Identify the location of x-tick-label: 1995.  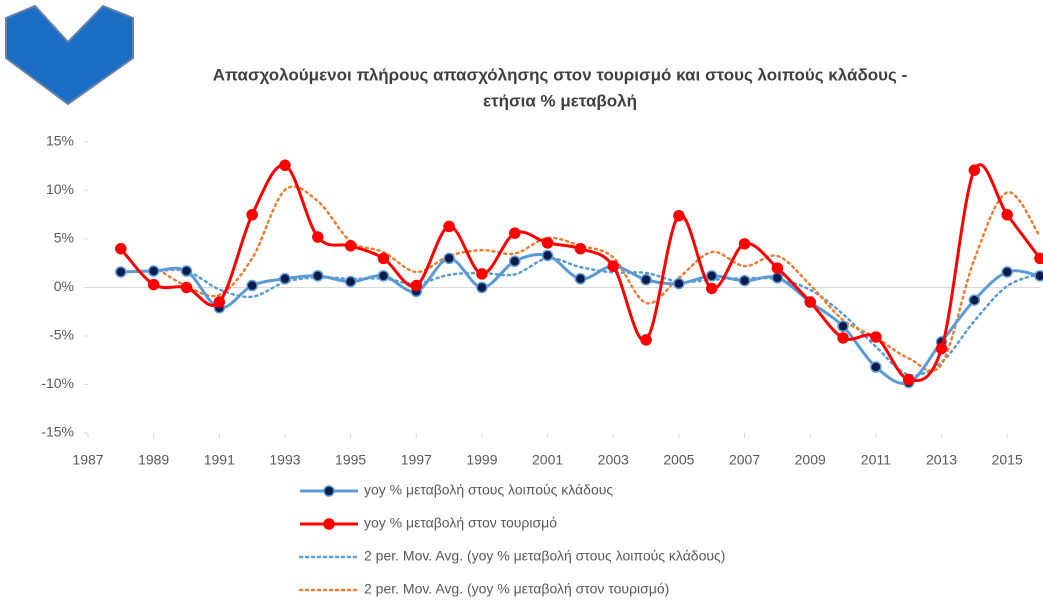
(350, 460).